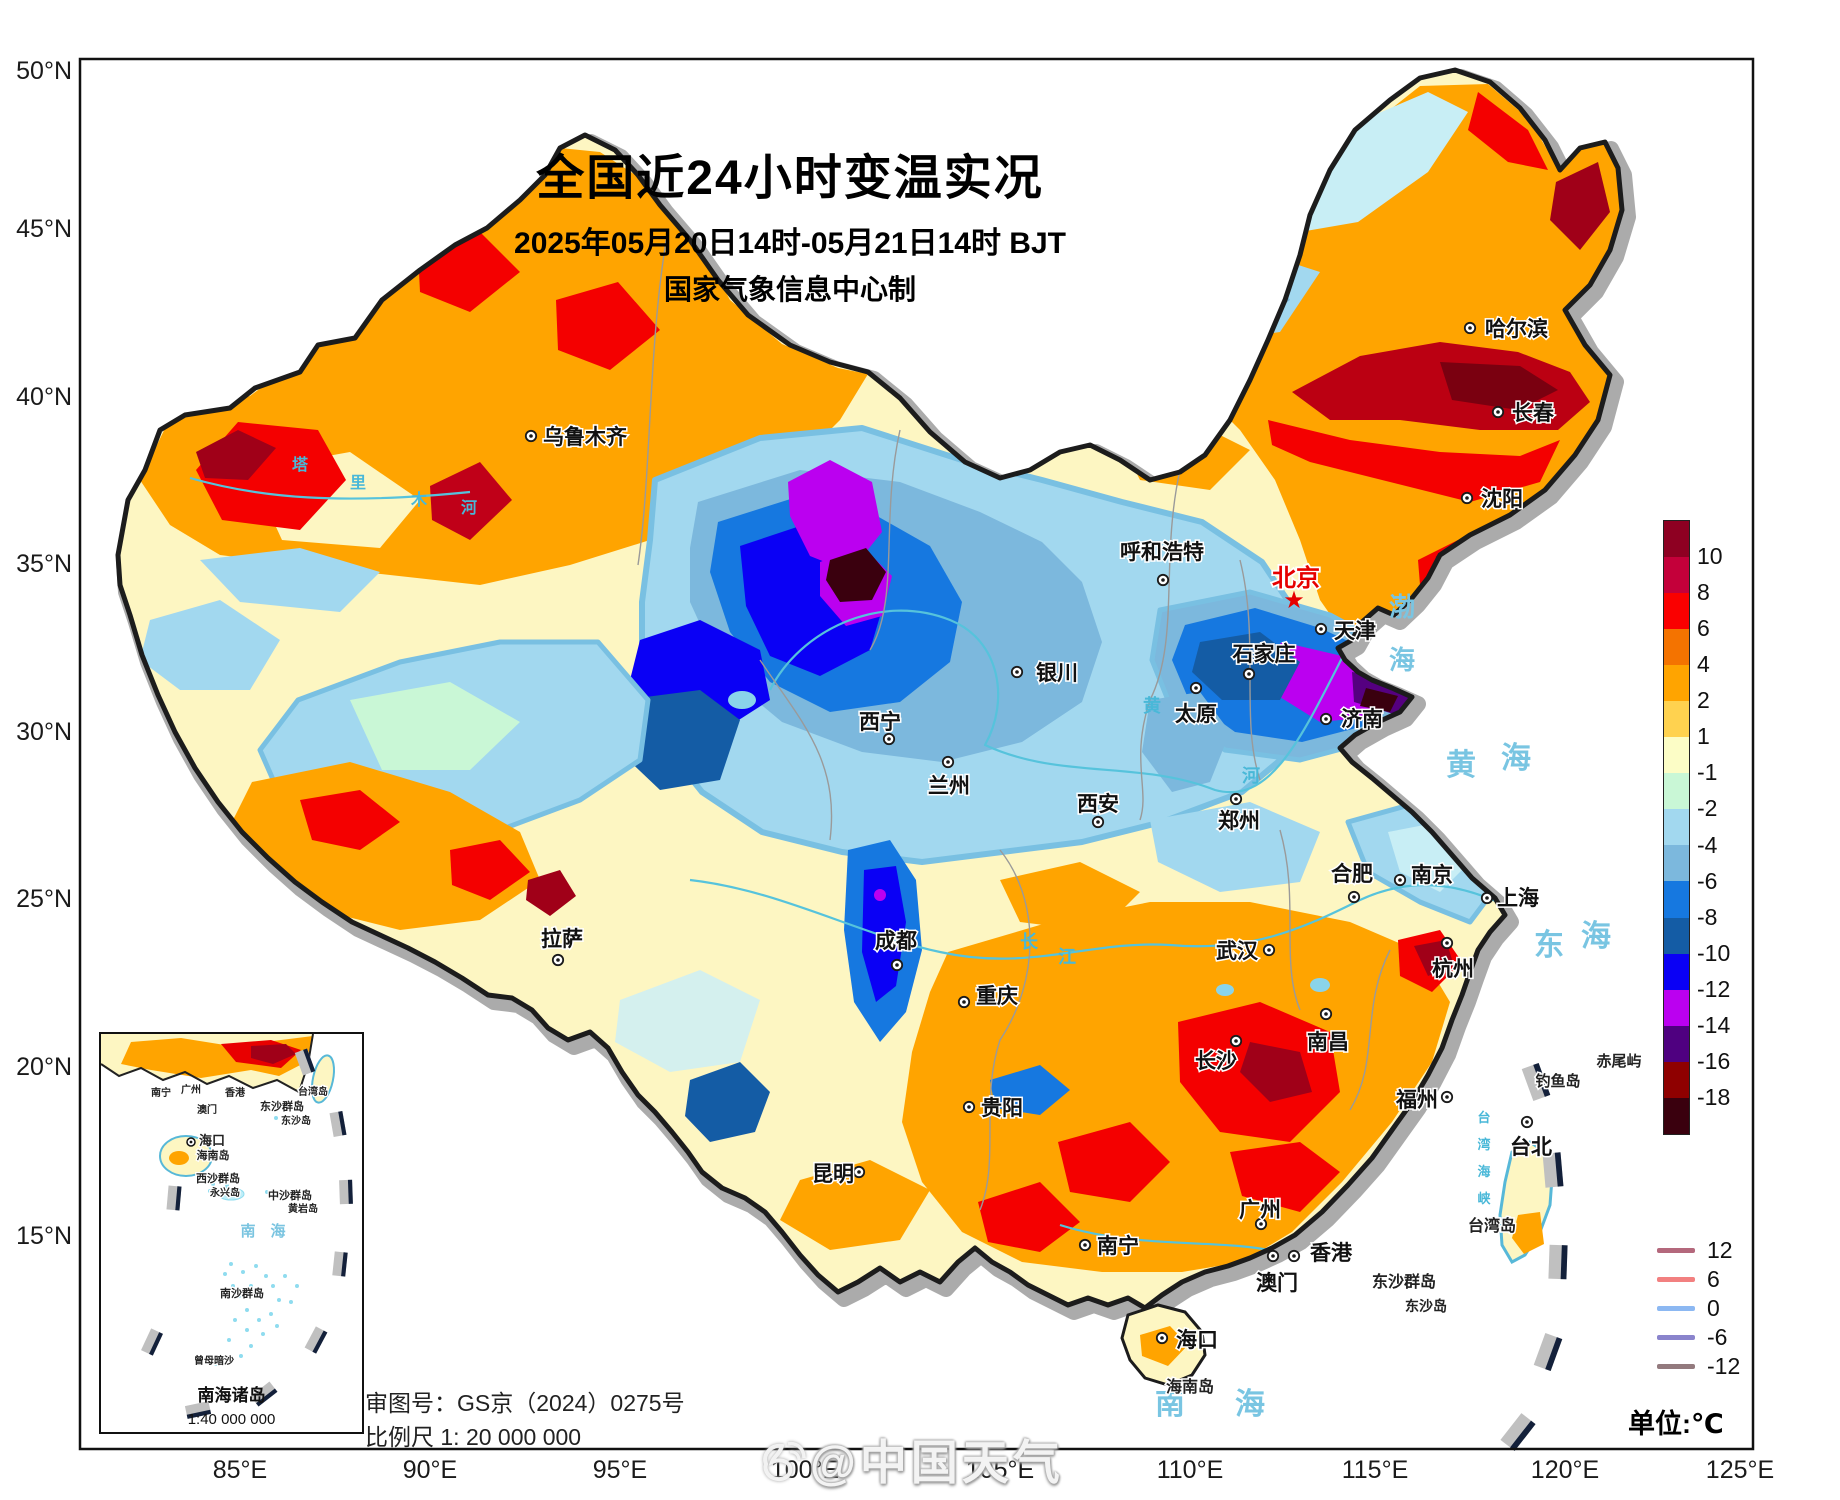 This screenshot has width=1840, height=1500. What do you see at coordinates (1000, 1470) in the screenshot?
I see `lon-tick-label: 105°E` at bounding box center [1000, 1470].